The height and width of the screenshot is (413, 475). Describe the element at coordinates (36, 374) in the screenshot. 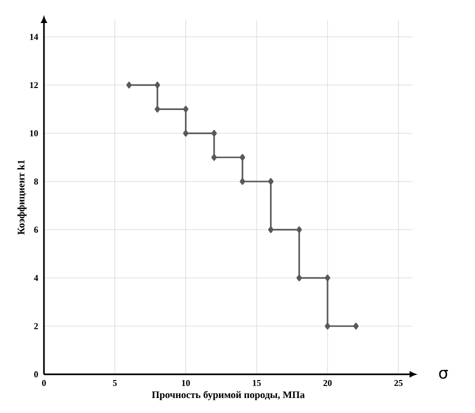

I see `y-tick-label: 0` at that location.